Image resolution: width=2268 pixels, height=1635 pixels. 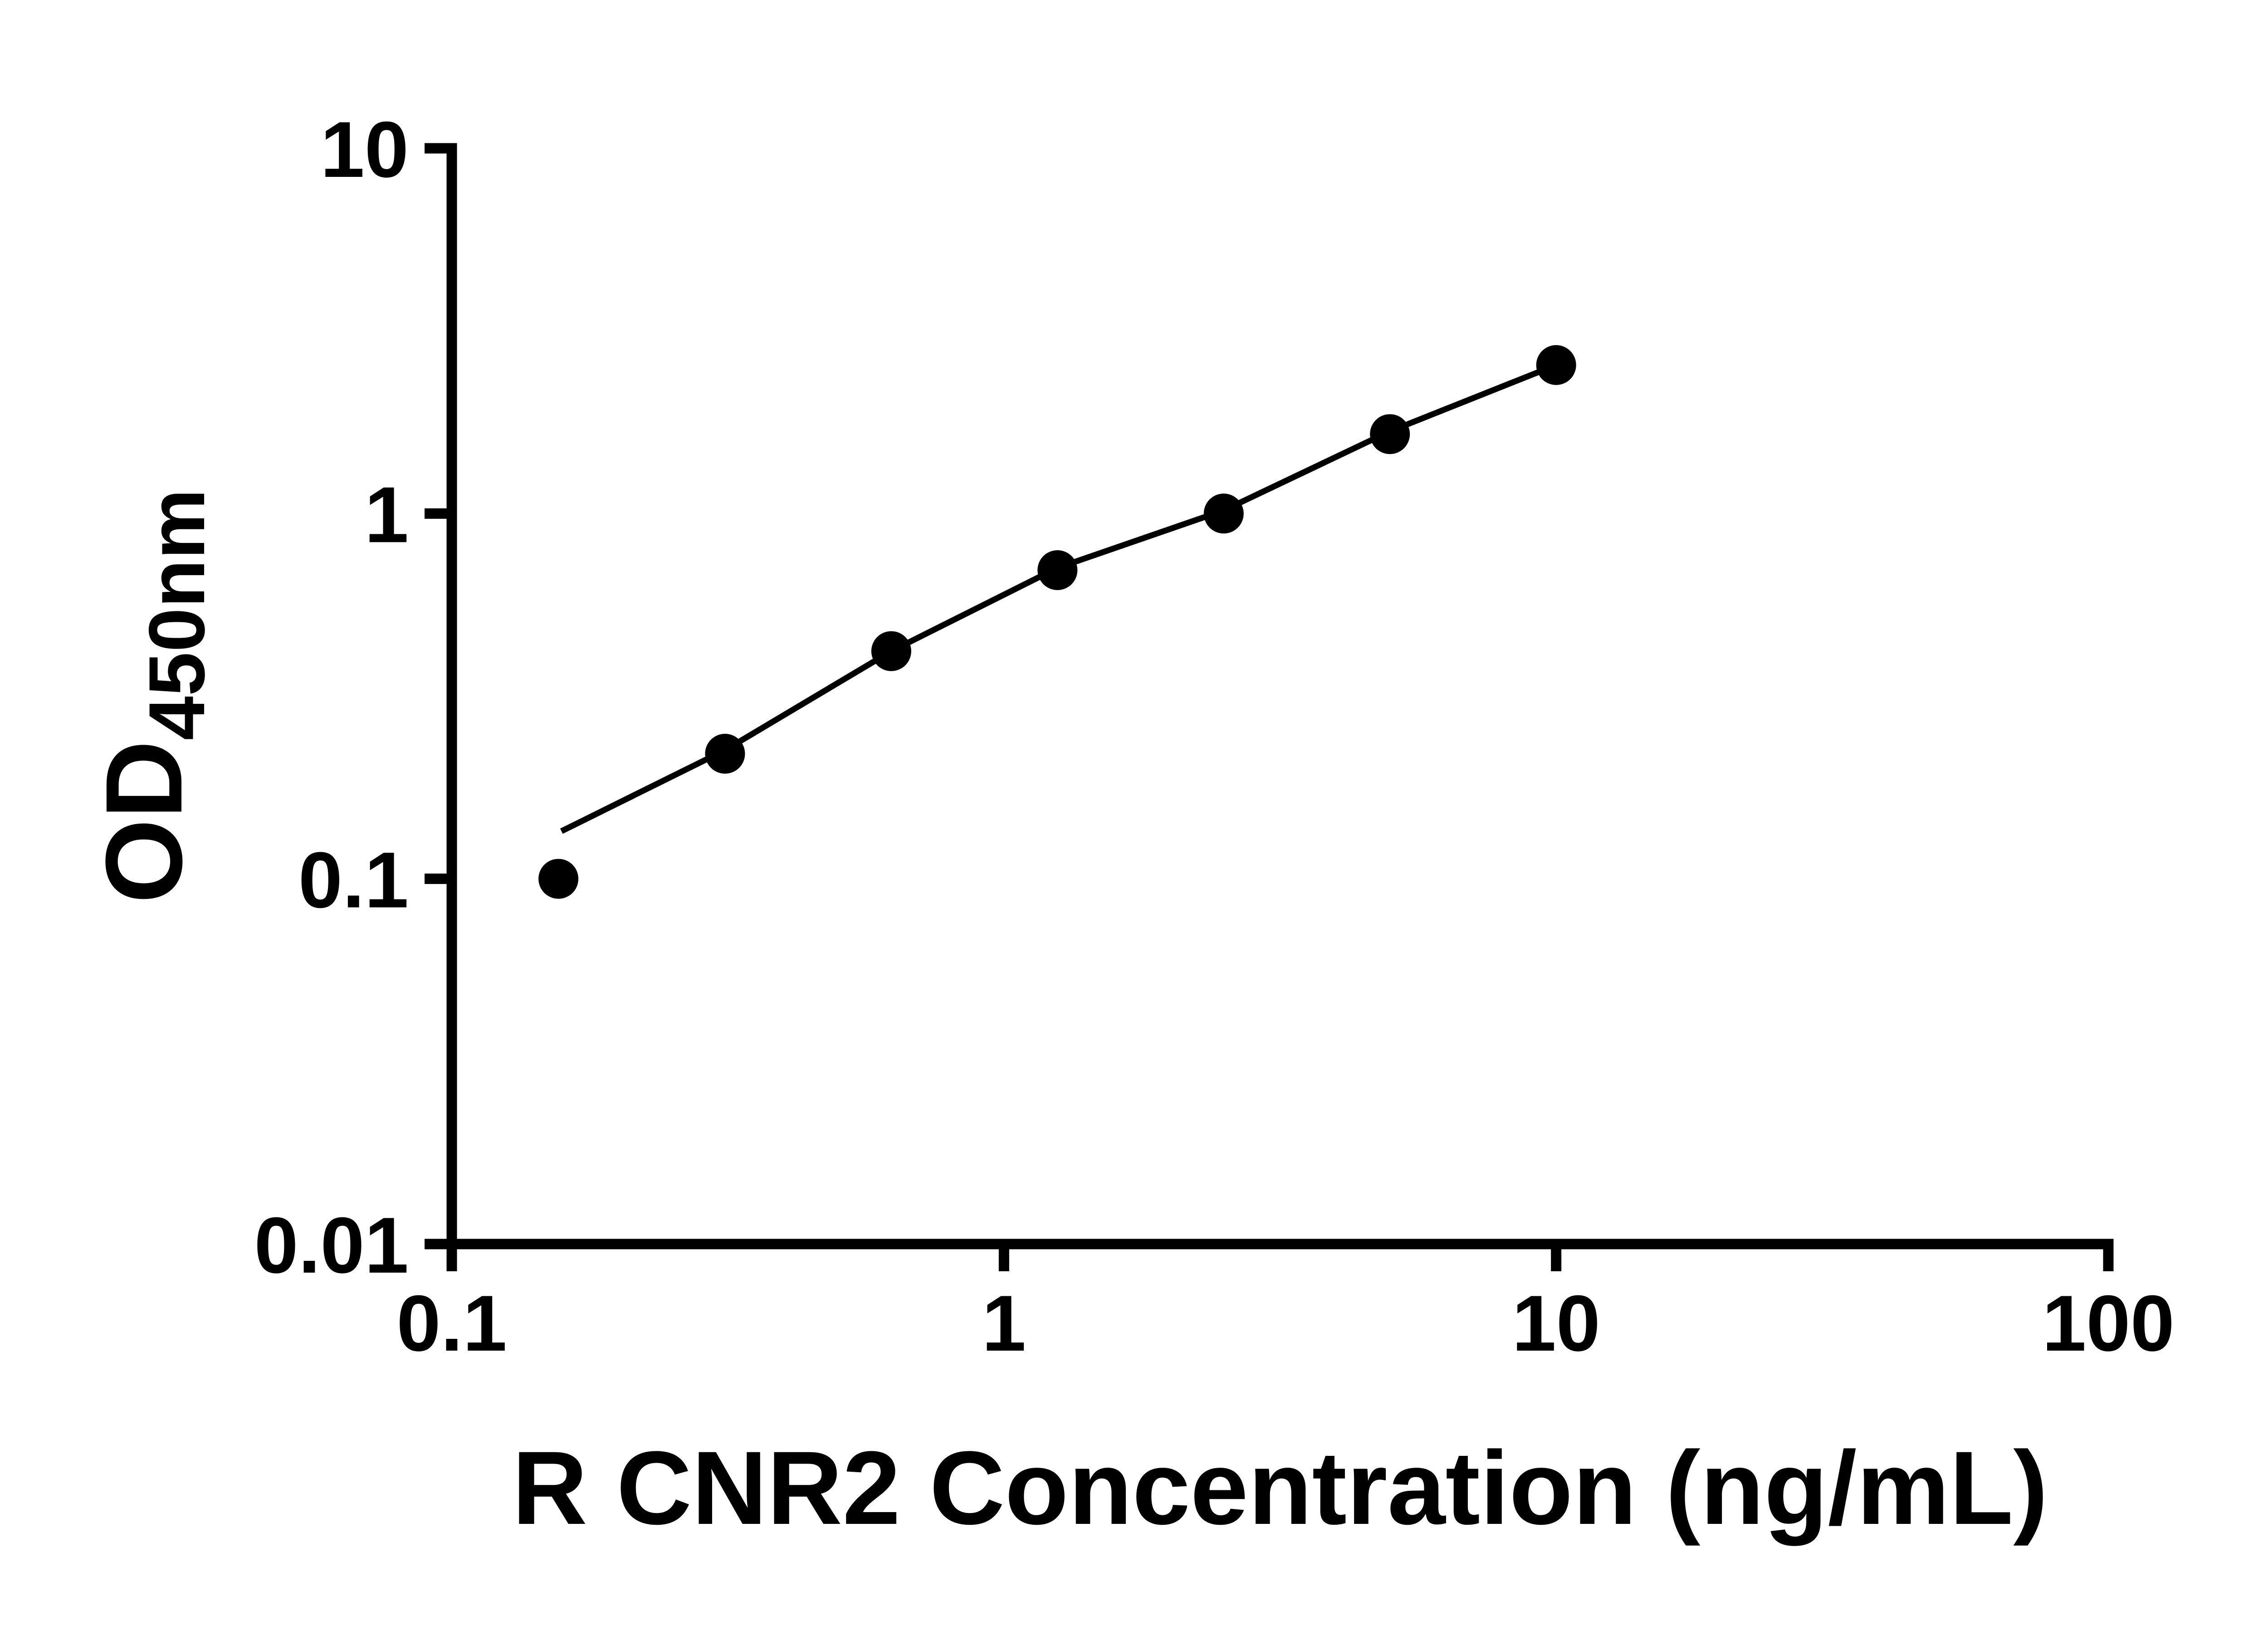 What do you see at coordinates (332, 1245) in the screenshot?
I see `y-axis-tick-label: 0.01` at bounding box center [332, 1245].